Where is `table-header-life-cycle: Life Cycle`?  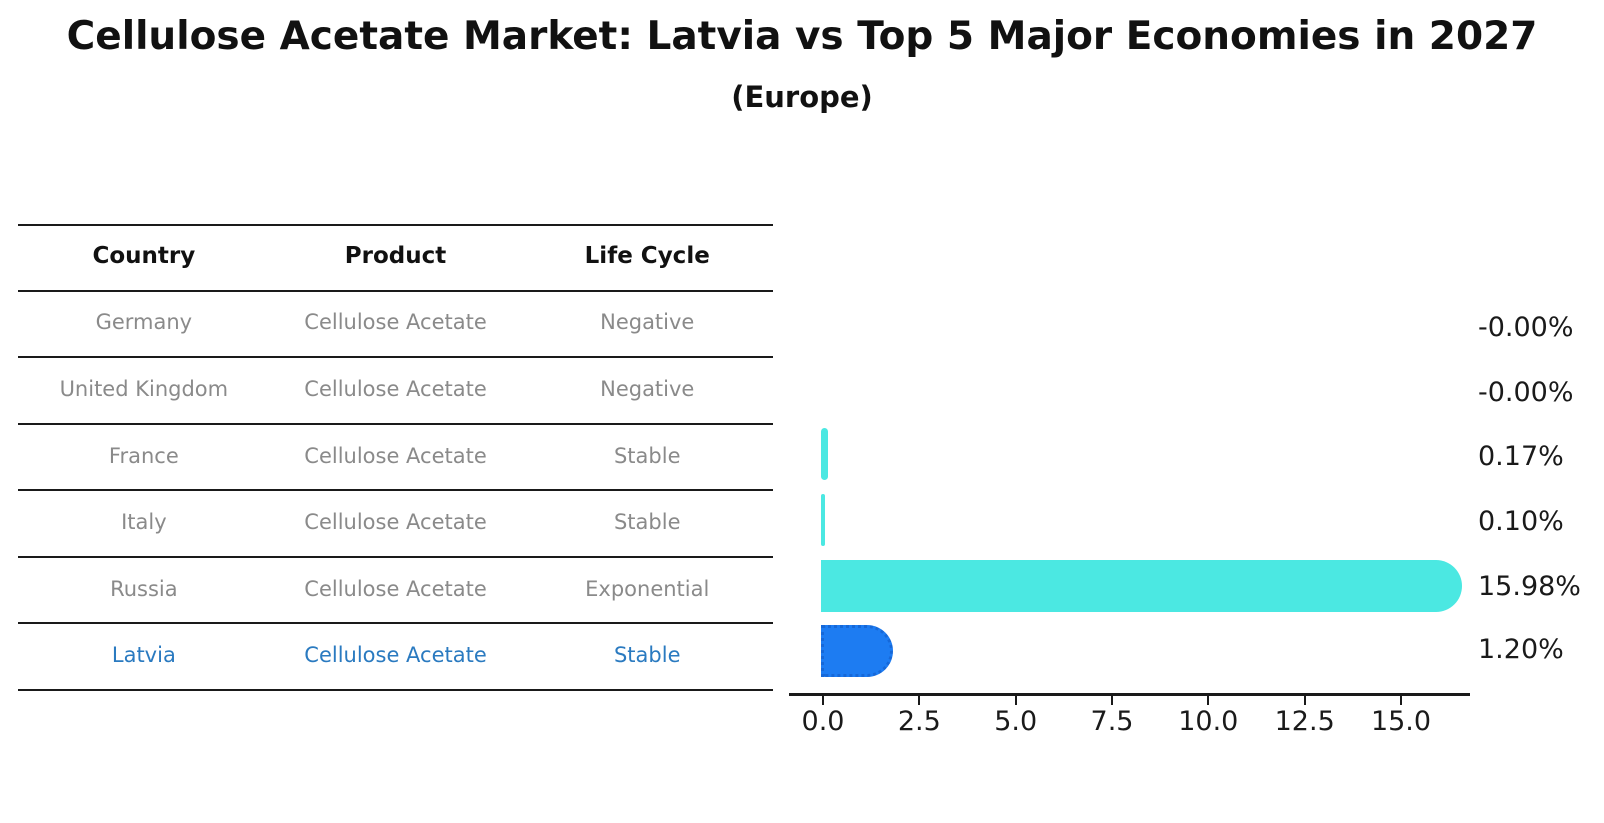 table-header-life-cycle: Life Cycle is located at coordinates (647, 256).